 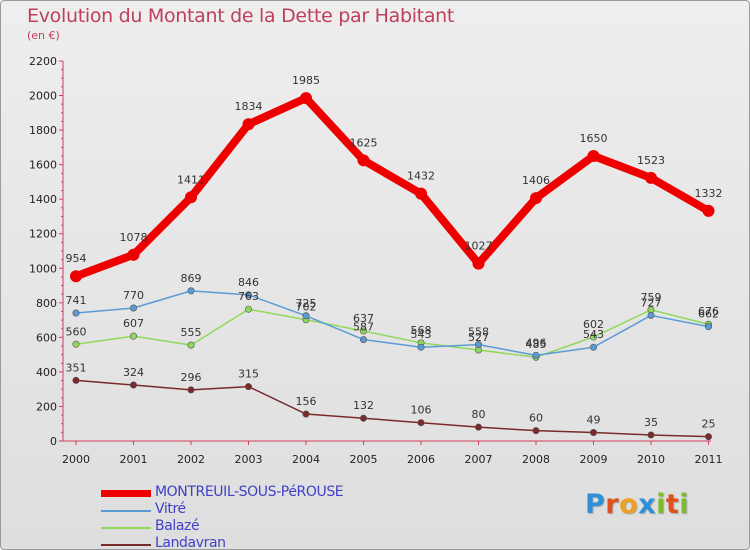 What do you see at coordinates (306, 459) in the screenshot?
I see `x-tick-label: 2004` at bounding box center [306, 459].